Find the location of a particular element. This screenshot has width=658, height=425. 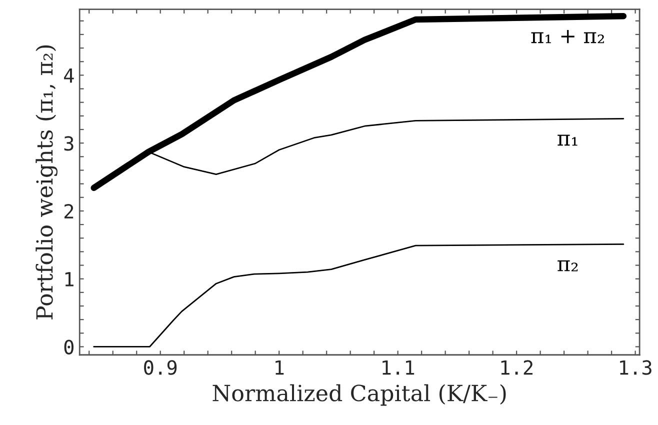

x-tick-label: 1.2 is located at coordinates (516, 367).